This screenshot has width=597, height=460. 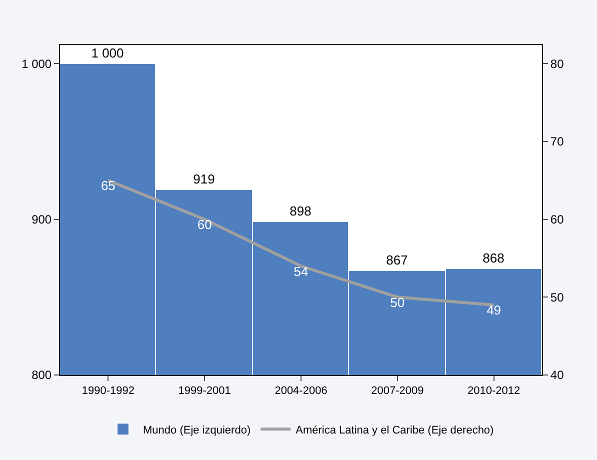 What do you see at coordinates (557, 219) in the screenshot?
I see `y2-tick-label: 60` at bounding box center [557, 219].